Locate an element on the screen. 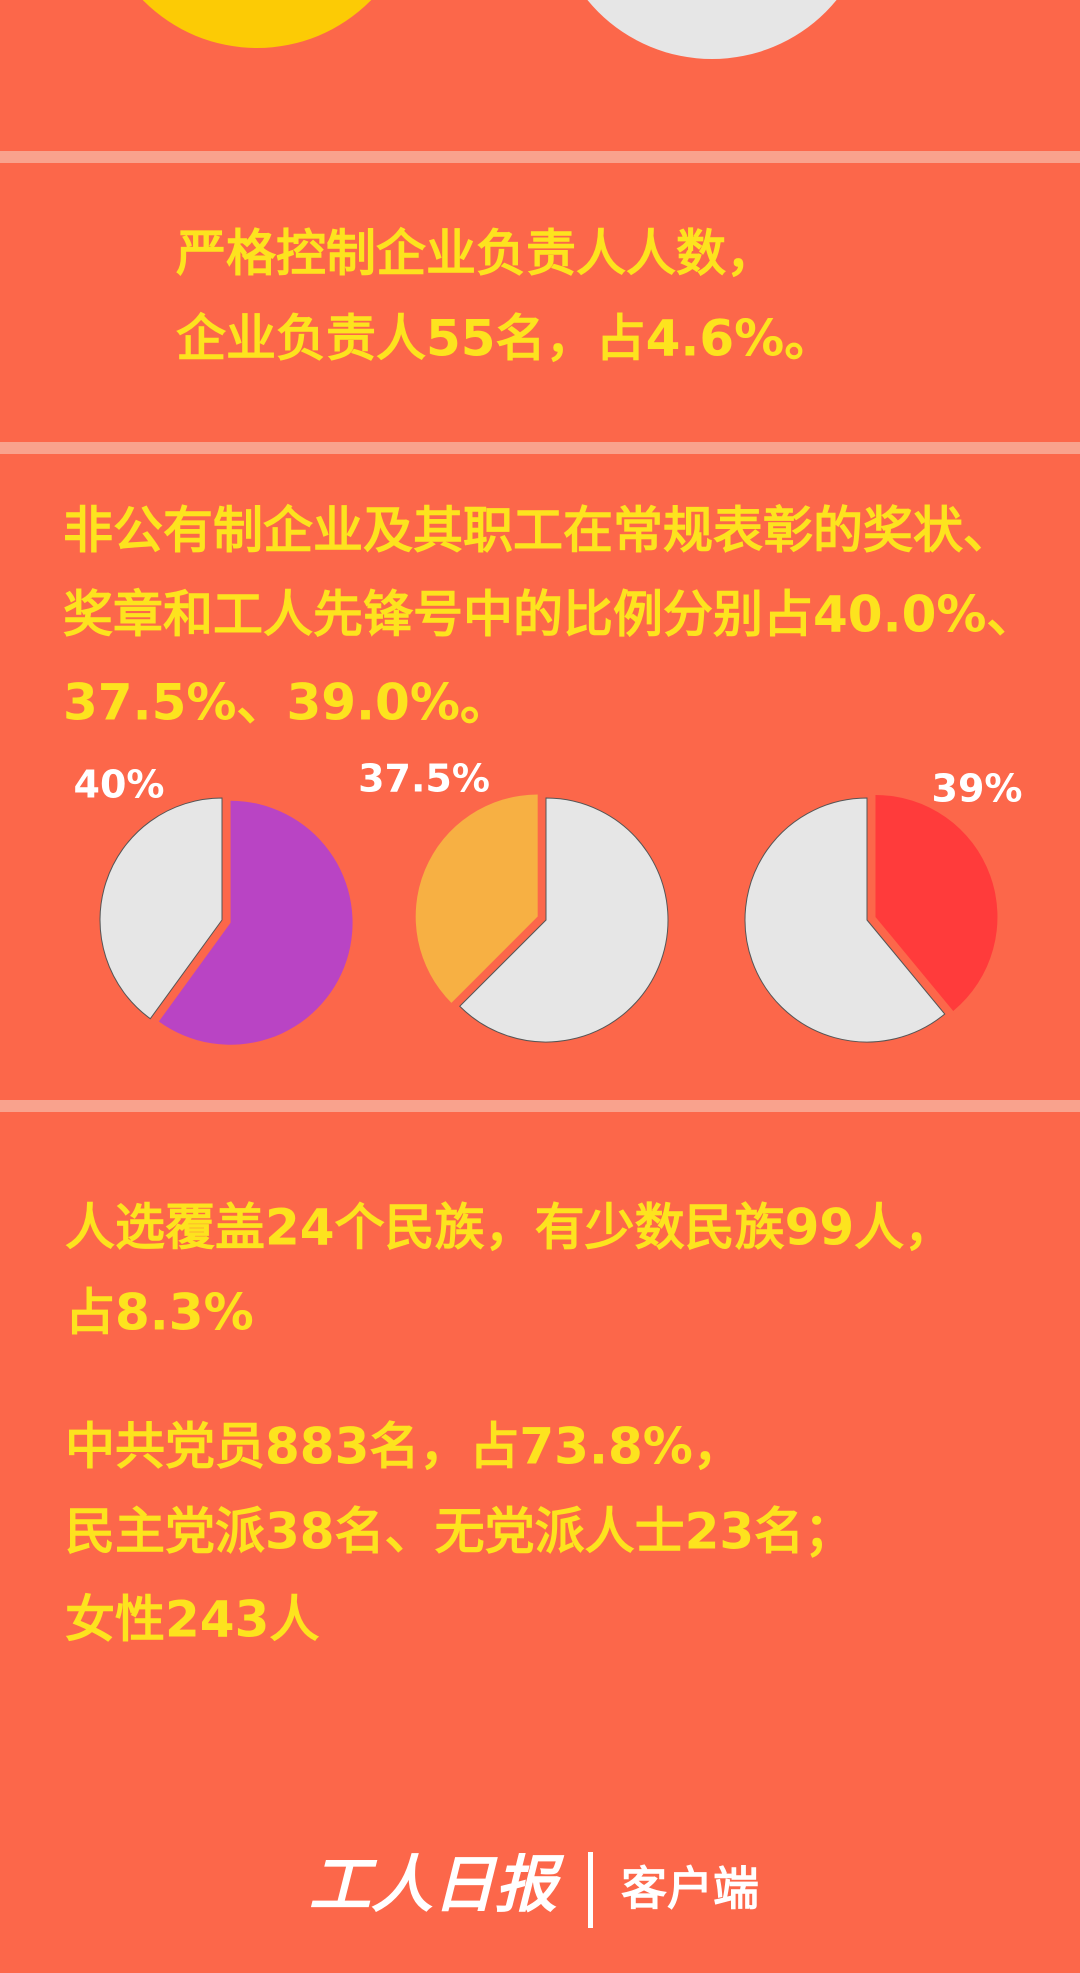 Image resolution: width=1080 pixels, height=1973 pixels. pie-label: 39% is located at coordinates (977, 789).